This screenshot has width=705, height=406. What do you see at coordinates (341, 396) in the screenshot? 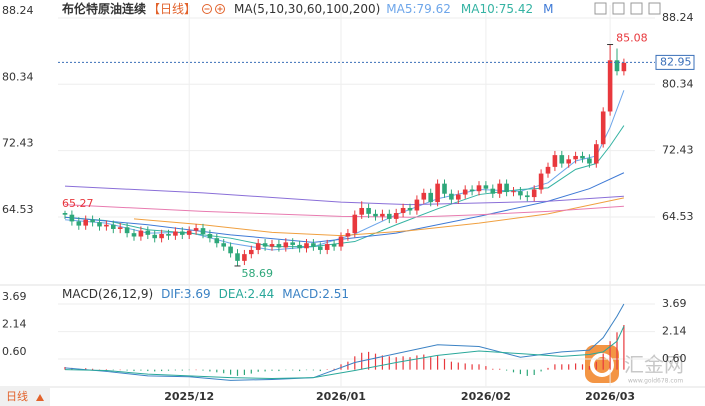
I see `x-tick-label: 2026/01` at bounding box center [341, 396].